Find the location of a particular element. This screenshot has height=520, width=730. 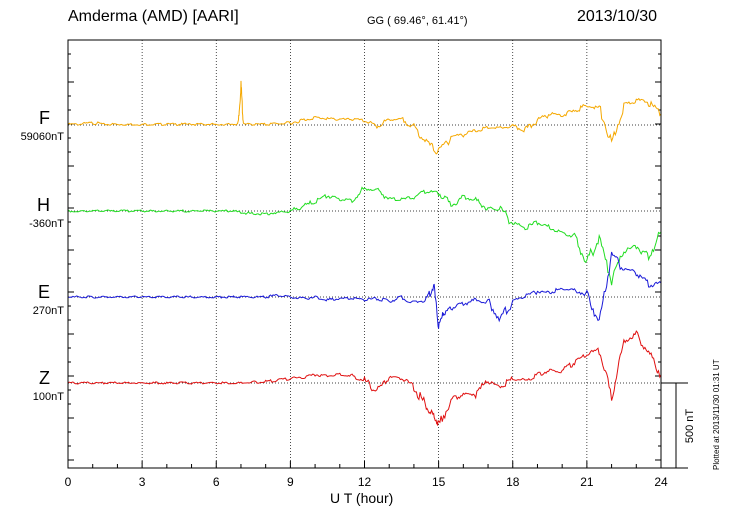

x-axis-label: U T (hour) is located at coordinates (362, 498).